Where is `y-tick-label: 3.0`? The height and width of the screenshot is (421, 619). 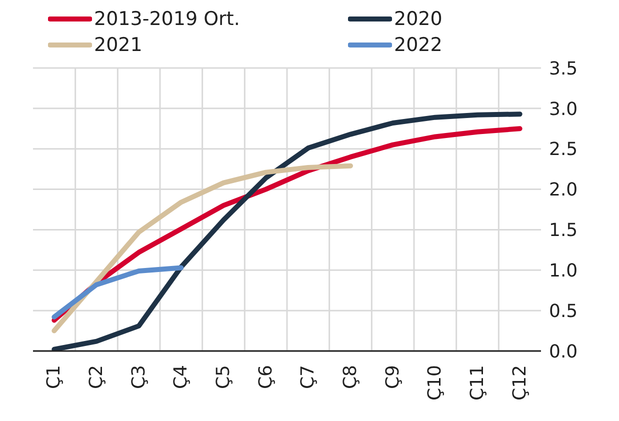 y-tick-label: 3.0 is located at coordinates (563, 109).